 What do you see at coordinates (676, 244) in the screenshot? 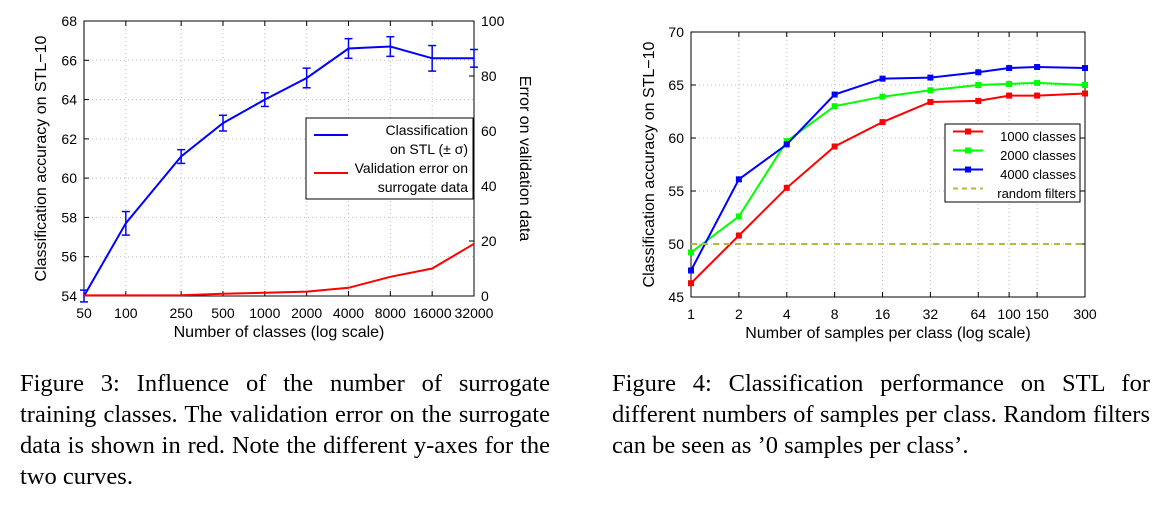
I see `y-tick-label: 50` at bounding box center [676, 244].